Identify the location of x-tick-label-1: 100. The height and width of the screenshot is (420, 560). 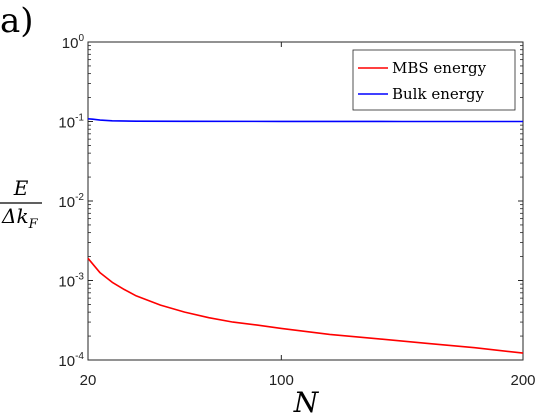
(281, 380).